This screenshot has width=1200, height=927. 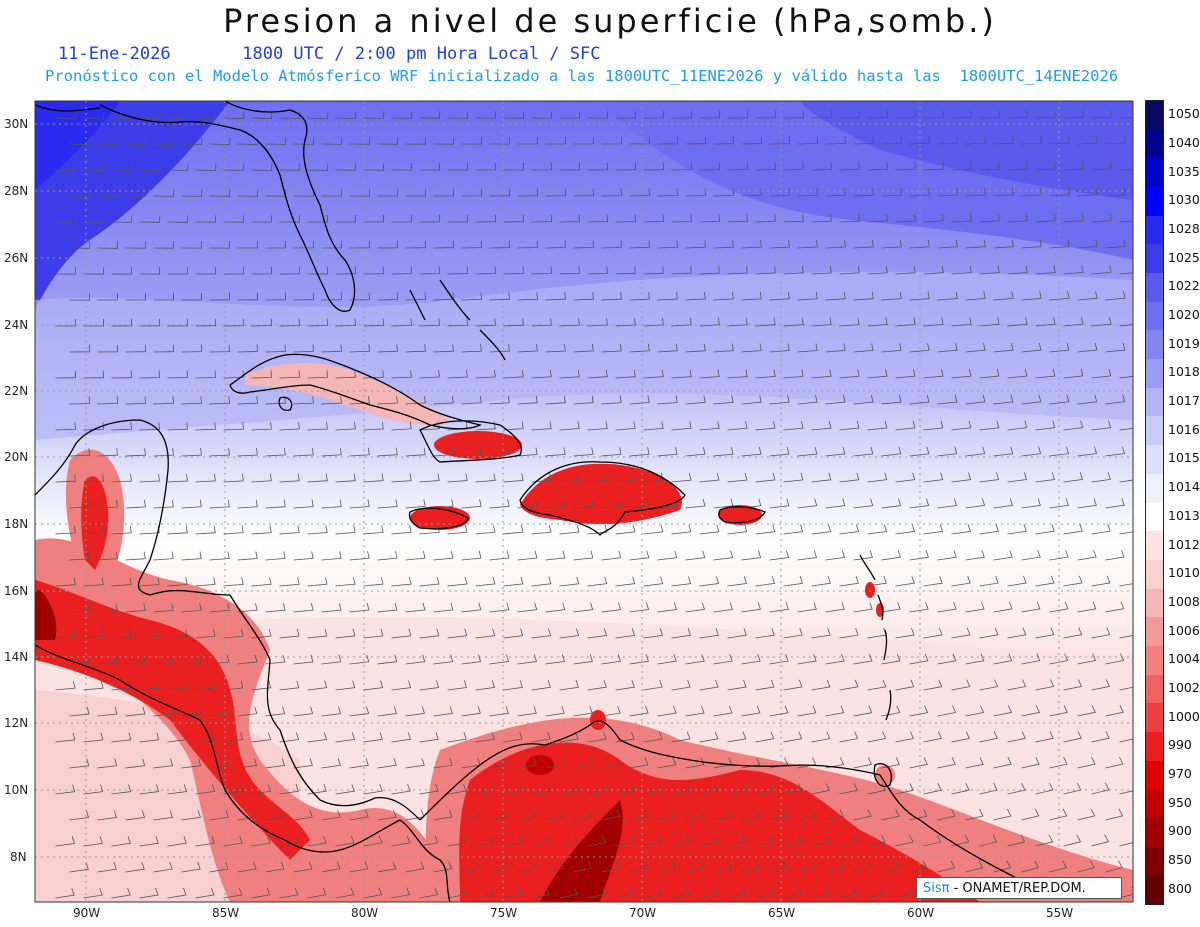 What do you see at coordinates (355, 391) in the screenshot?
I see `coast-cuba` at bounding box center [355, 391].